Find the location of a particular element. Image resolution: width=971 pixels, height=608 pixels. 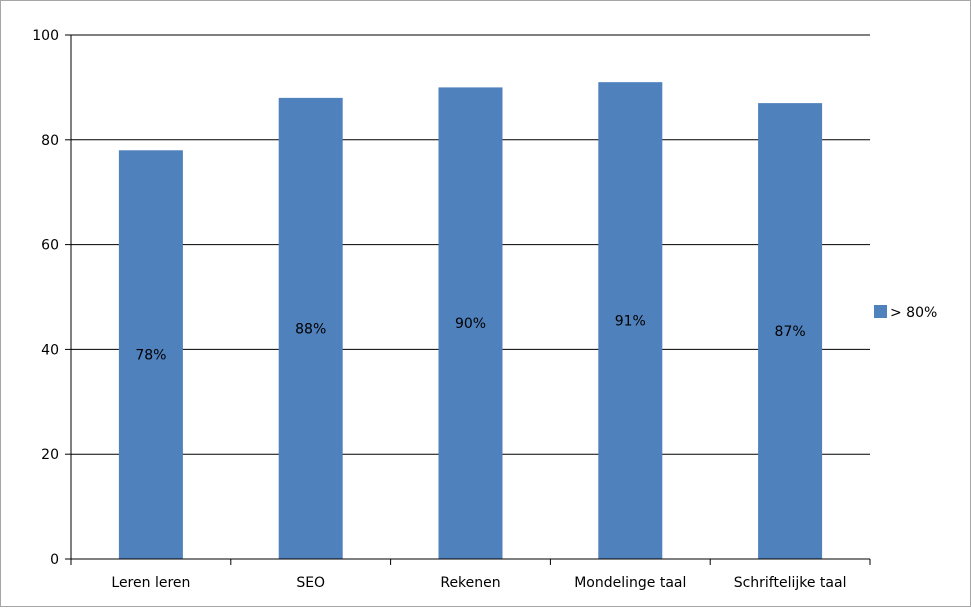

data-label: 87% is located at coordinates (790, 332).